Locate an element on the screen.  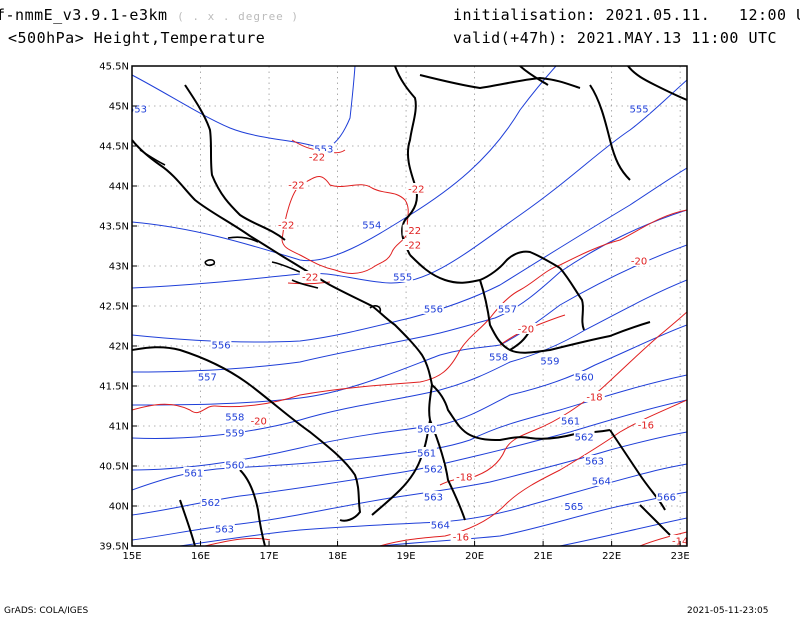
lon-tick-label: 16E is located at coordinates (200, 556).